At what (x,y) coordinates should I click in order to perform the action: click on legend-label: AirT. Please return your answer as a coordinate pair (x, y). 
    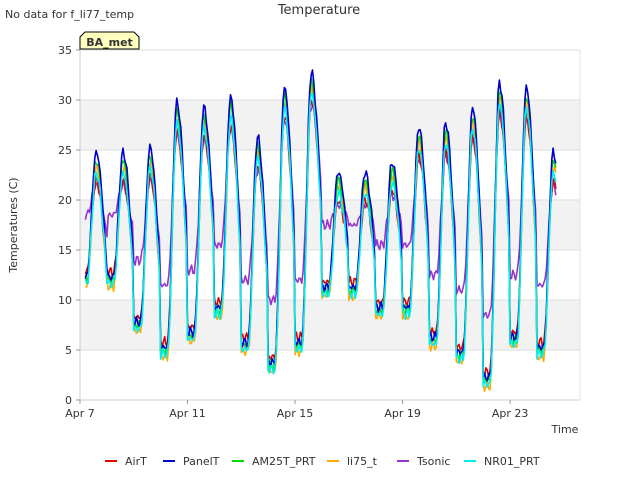
    Looking at the image, I should click on (136, 461).